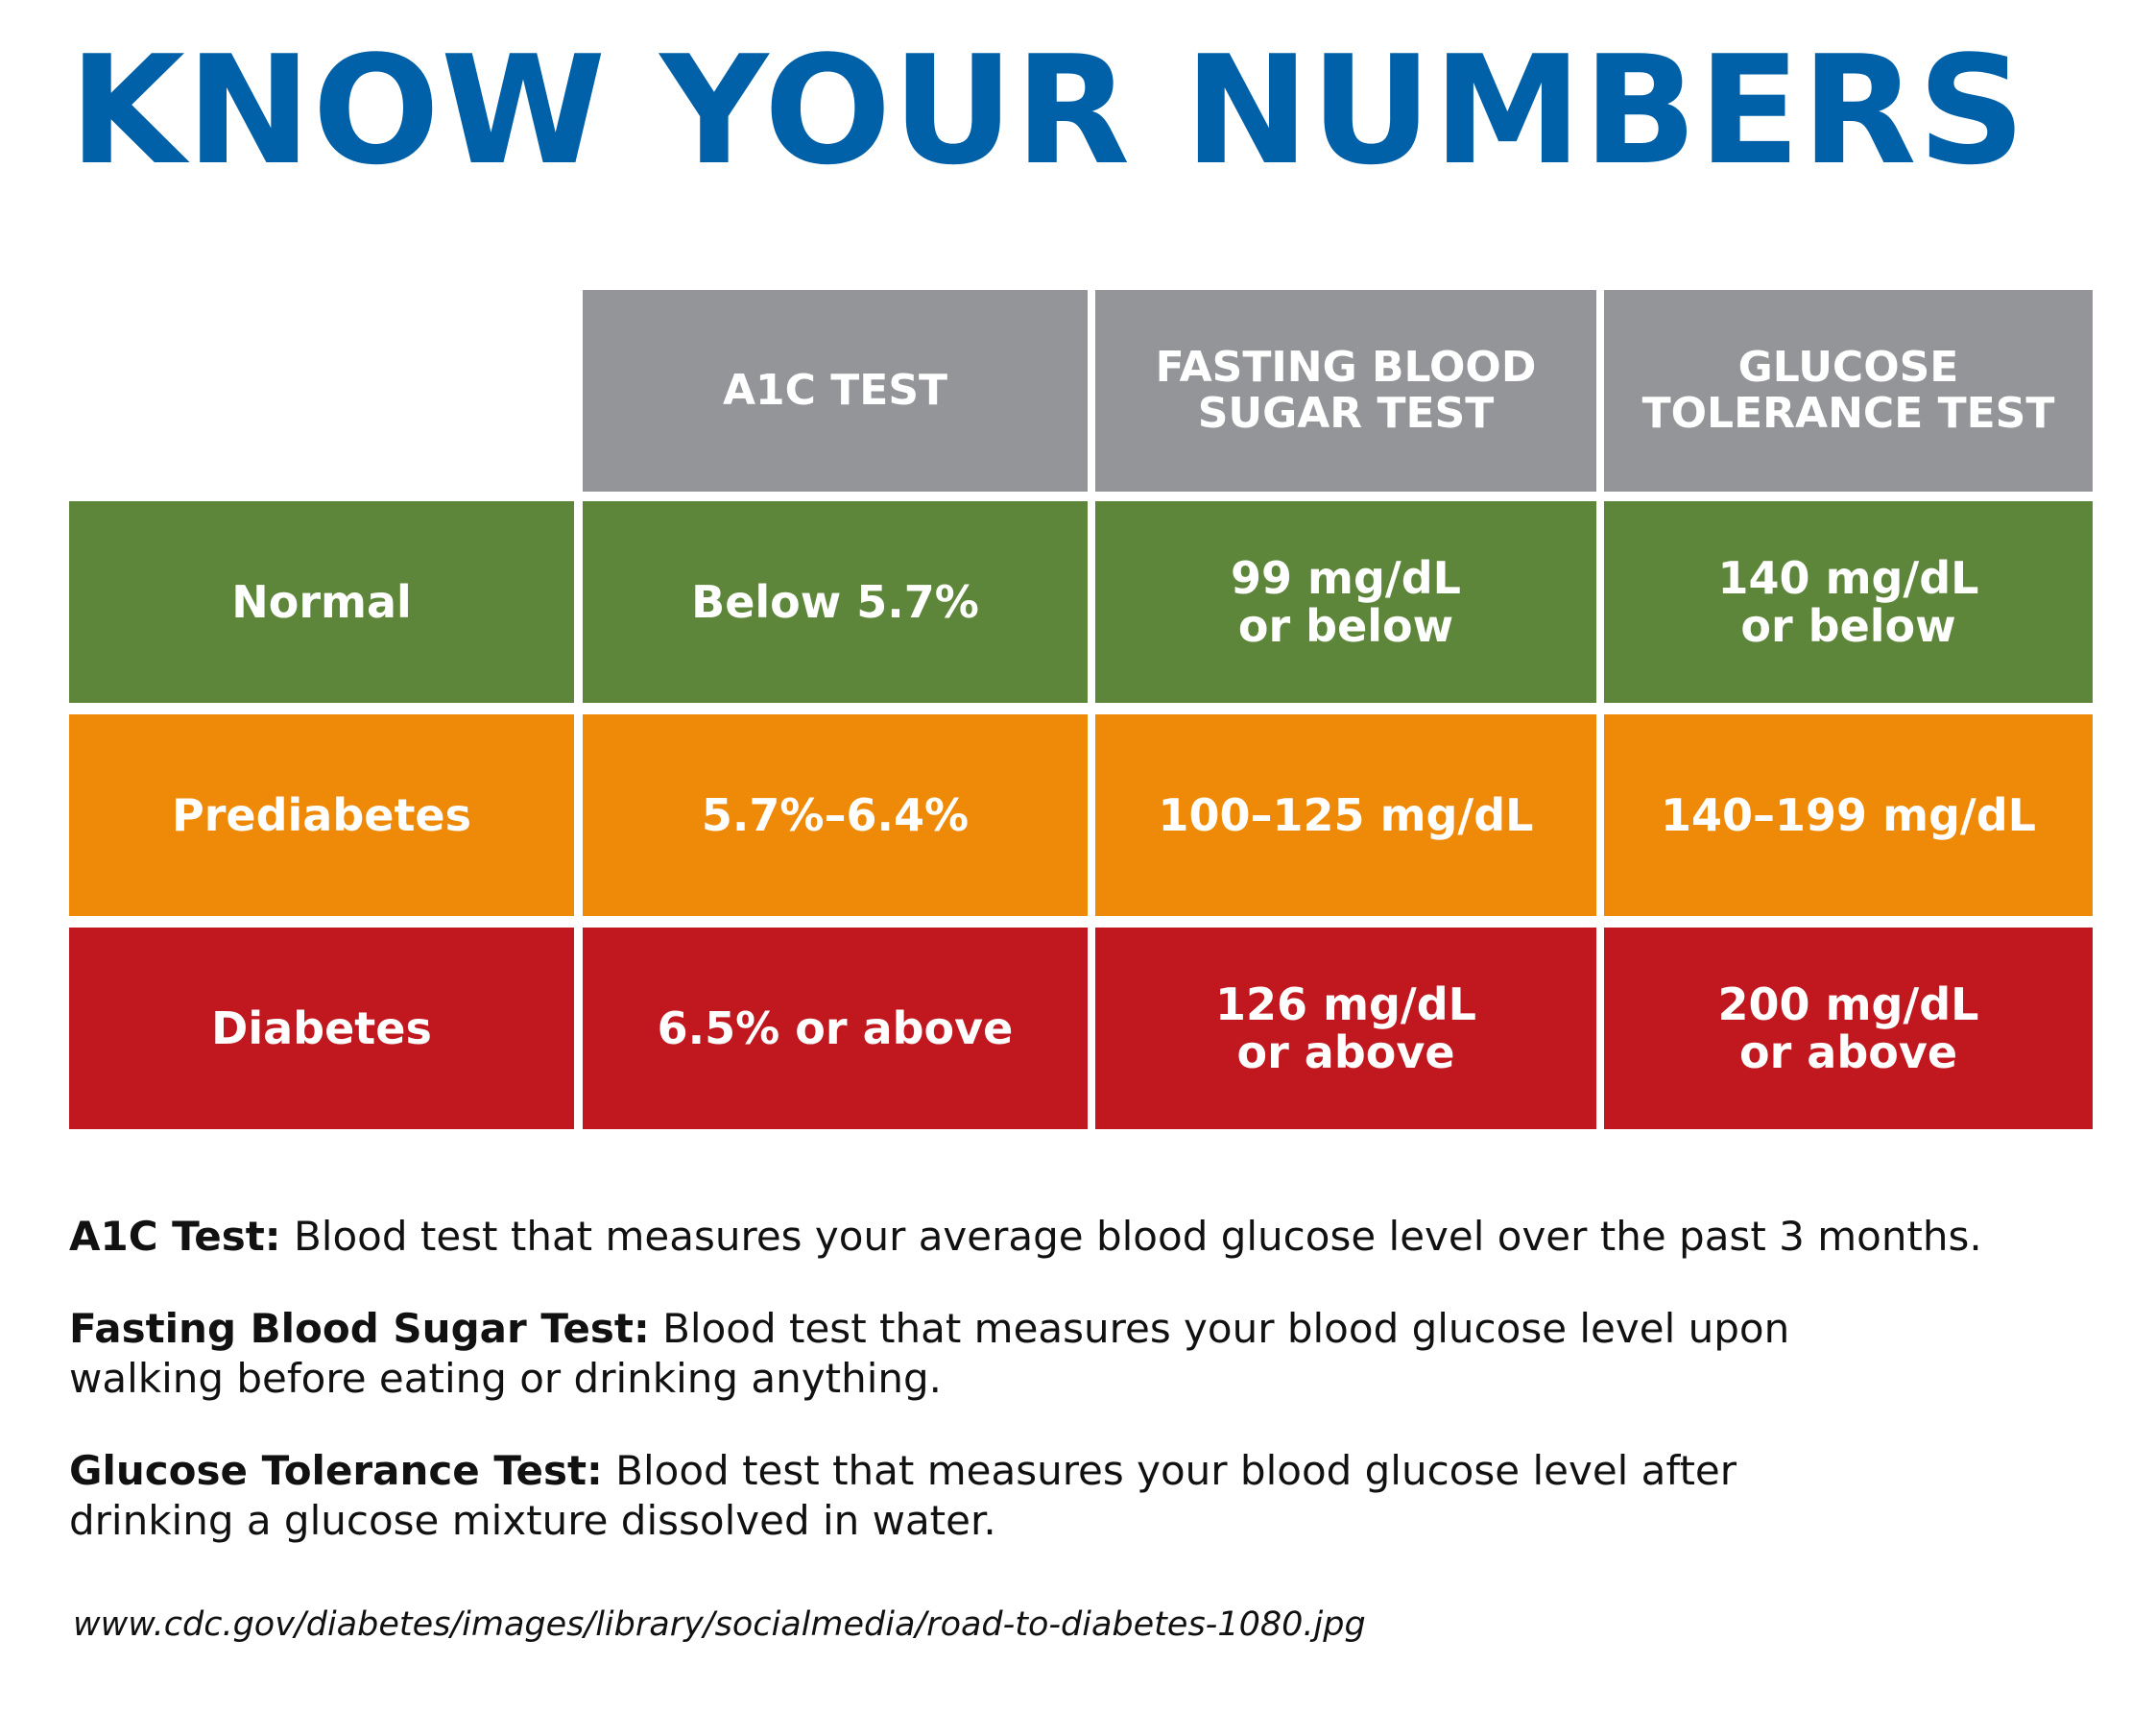  Describe the element at coordinates (1848, 815) in the screenshot. I see `prediabetes-tolerance-value: 140–199 mg/dL` at that location.